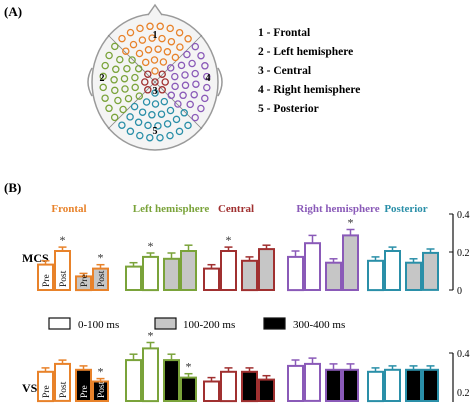  Describe the element at coordinates (236, 209) in the screenshot. I see `group-title: Central` at that location.